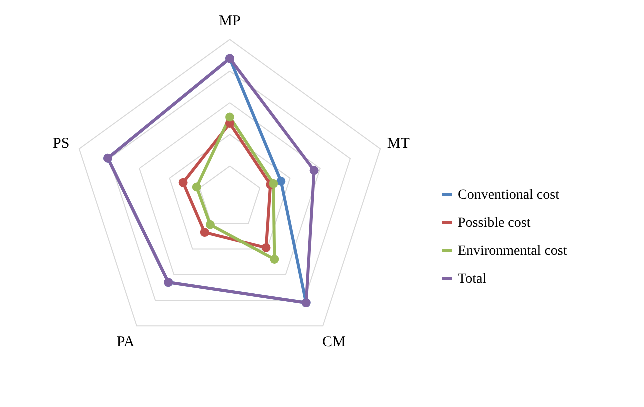 Image resolution: width=644 pixels, height=407 pixels. Describe the element at coordinates (125, 342) in the screenshot. I see `spoke-label: PA` at that location.